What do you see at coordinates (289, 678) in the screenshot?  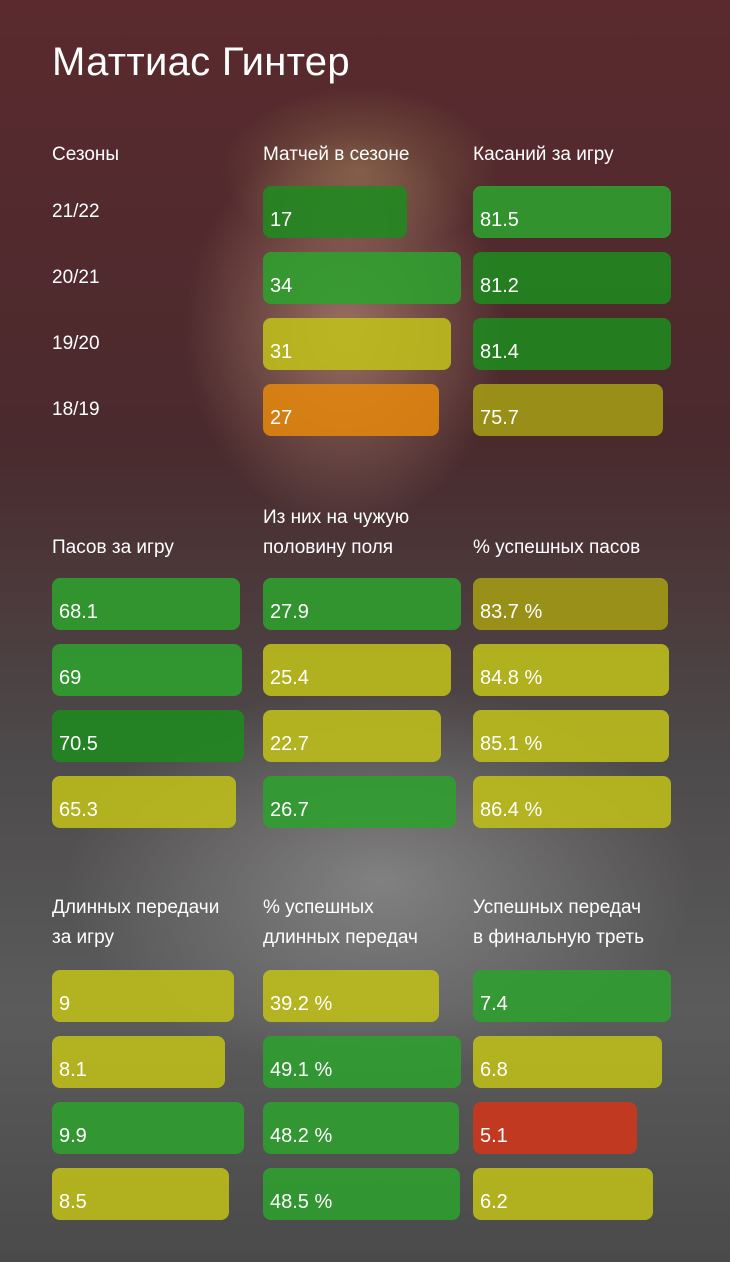 I see `data-label: 25.4` at bounding box center [289, 678].